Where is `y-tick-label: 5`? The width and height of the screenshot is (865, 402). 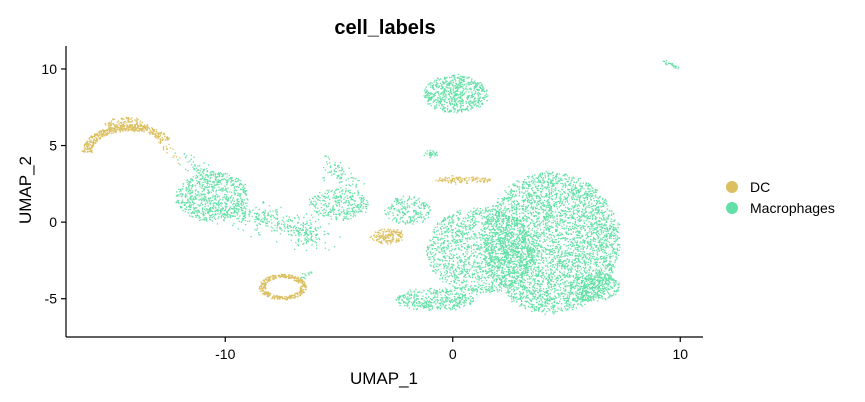 y-tick-label: 5 is located at coordinates (53, 146).